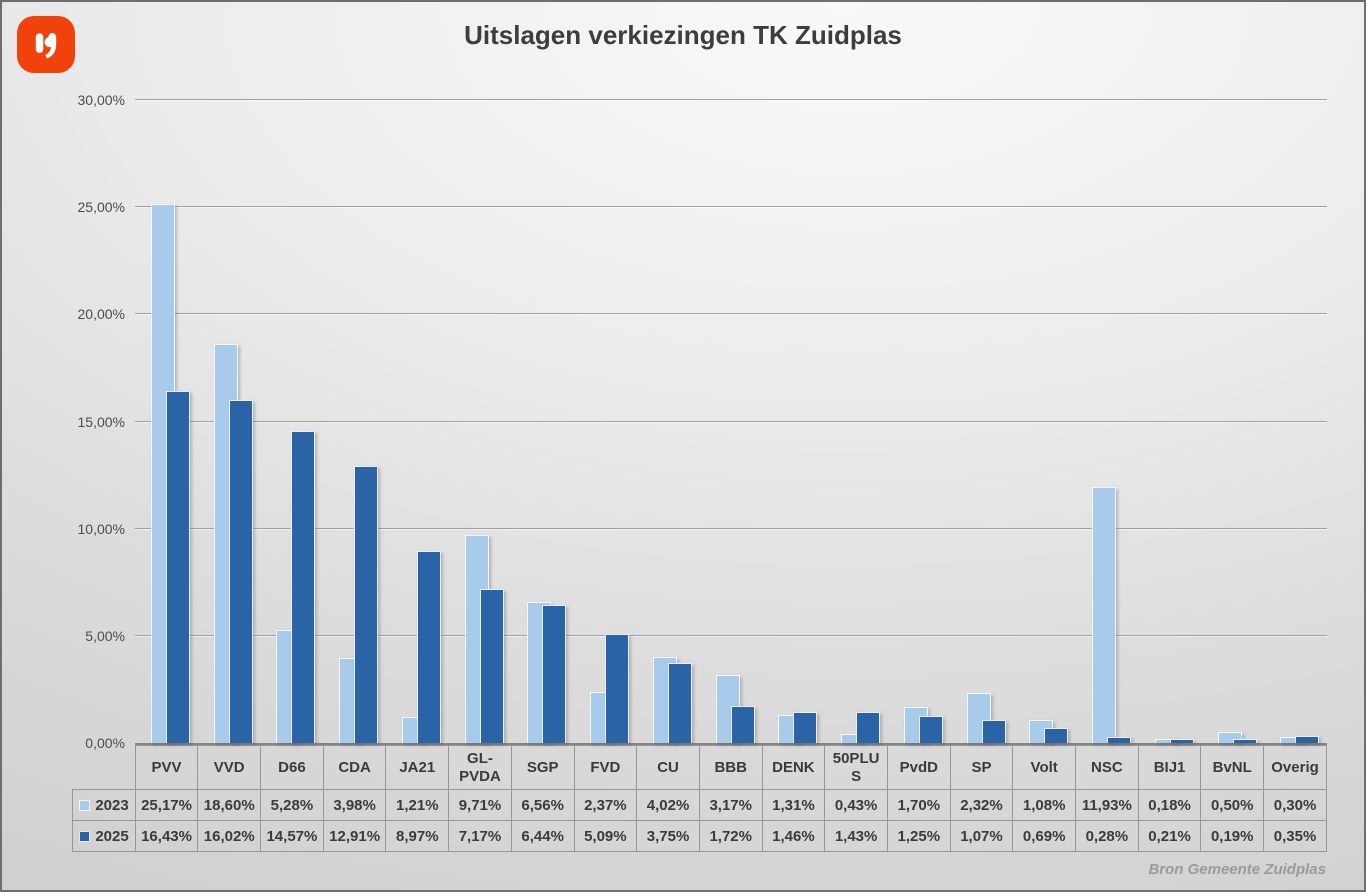 The height and width of the screenshot is (892, 1366). What do you see at coordinates (105, 743) in the screenshot?
I see `y-axis-tick-label: 0,00%` at bounding box center [105, 743].